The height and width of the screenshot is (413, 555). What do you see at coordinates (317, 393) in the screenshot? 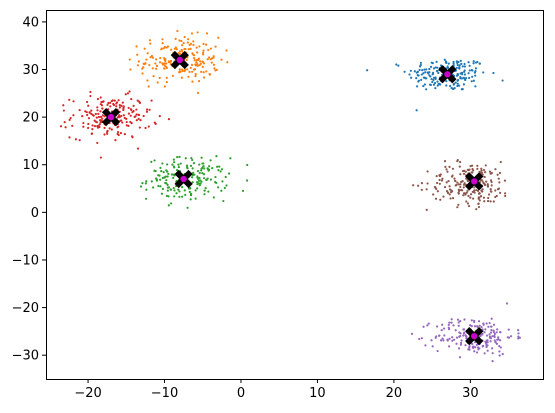
I see `x-tick-label: 10` at bounding box center [317, 393].